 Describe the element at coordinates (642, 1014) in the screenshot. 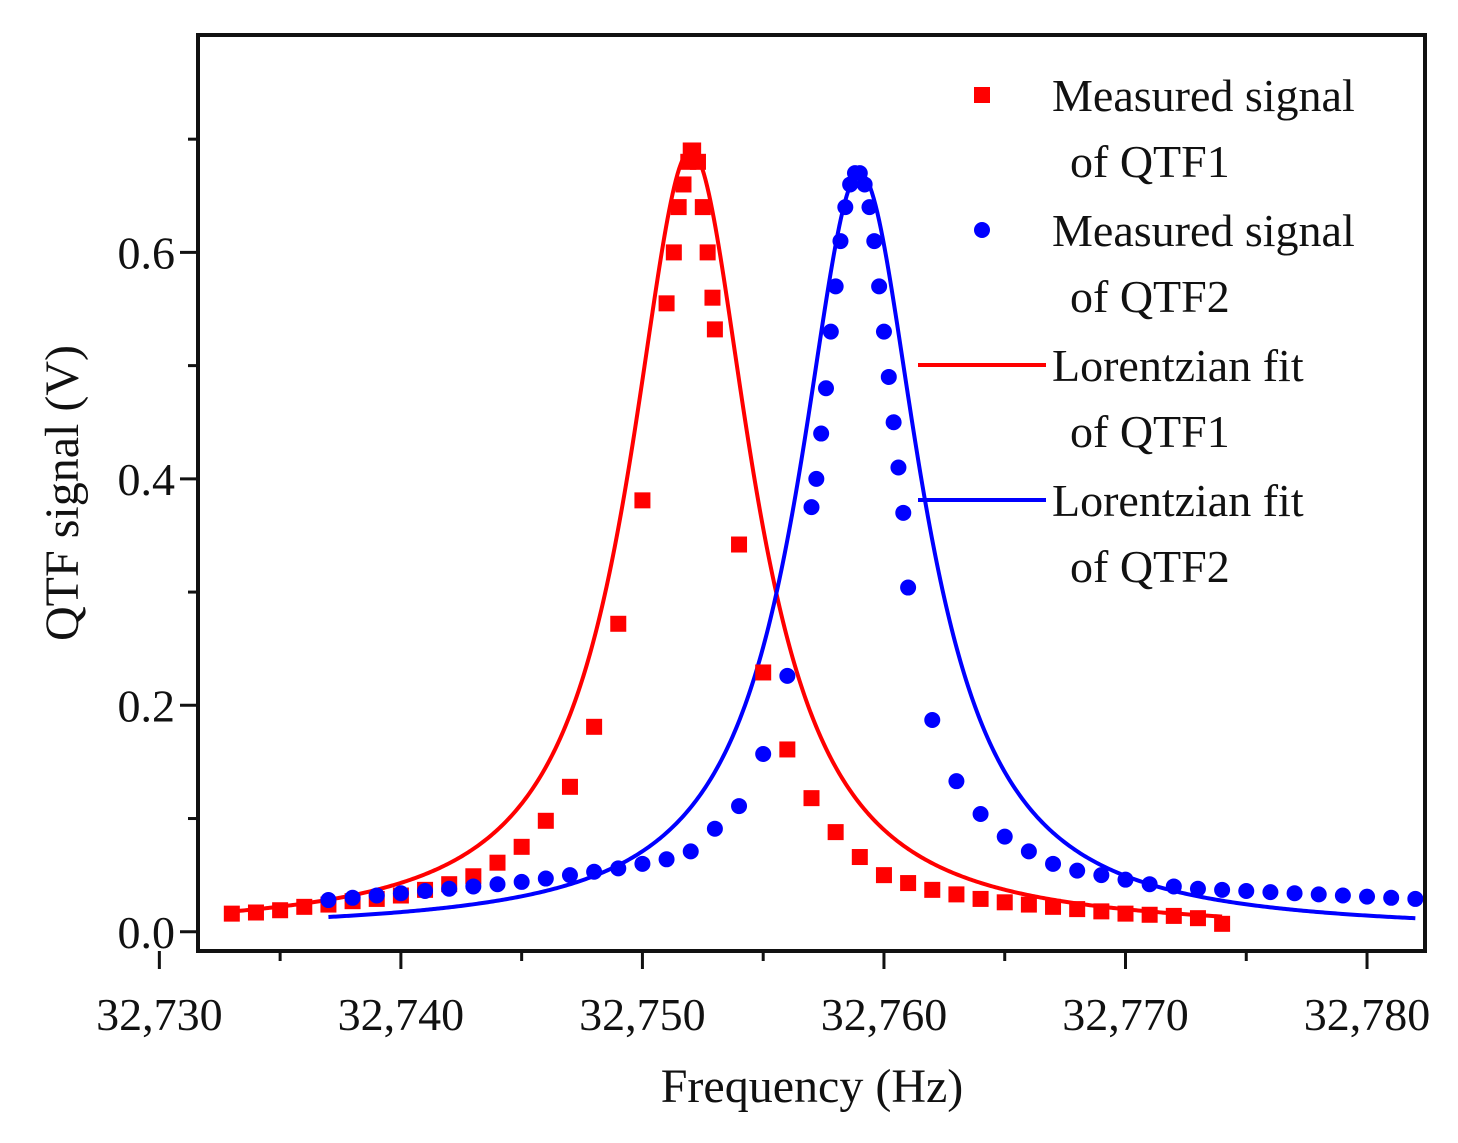

I see `x-tick-label: 32,750` at that location.